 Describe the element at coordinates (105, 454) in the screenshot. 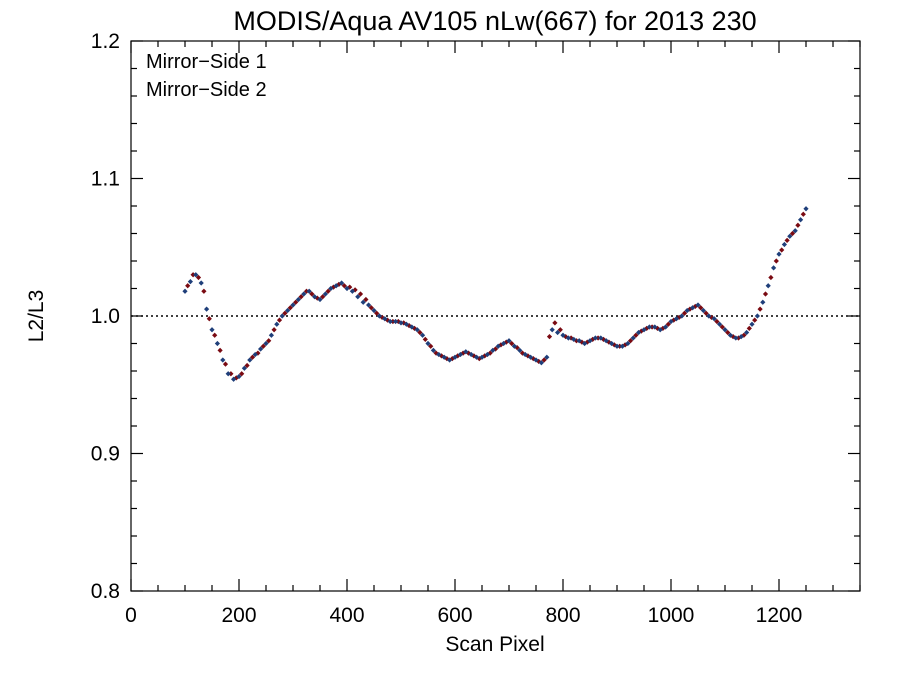

I see `y-tick-label: 0.9` at that location.